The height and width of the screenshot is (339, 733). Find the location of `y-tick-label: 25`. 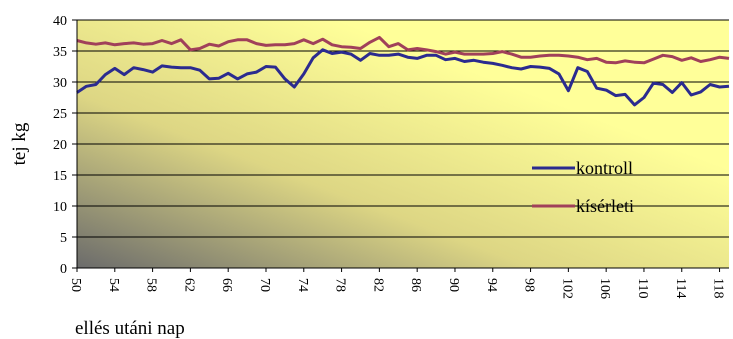

y-tick-label: 25 is located at coordinates (60, 114).